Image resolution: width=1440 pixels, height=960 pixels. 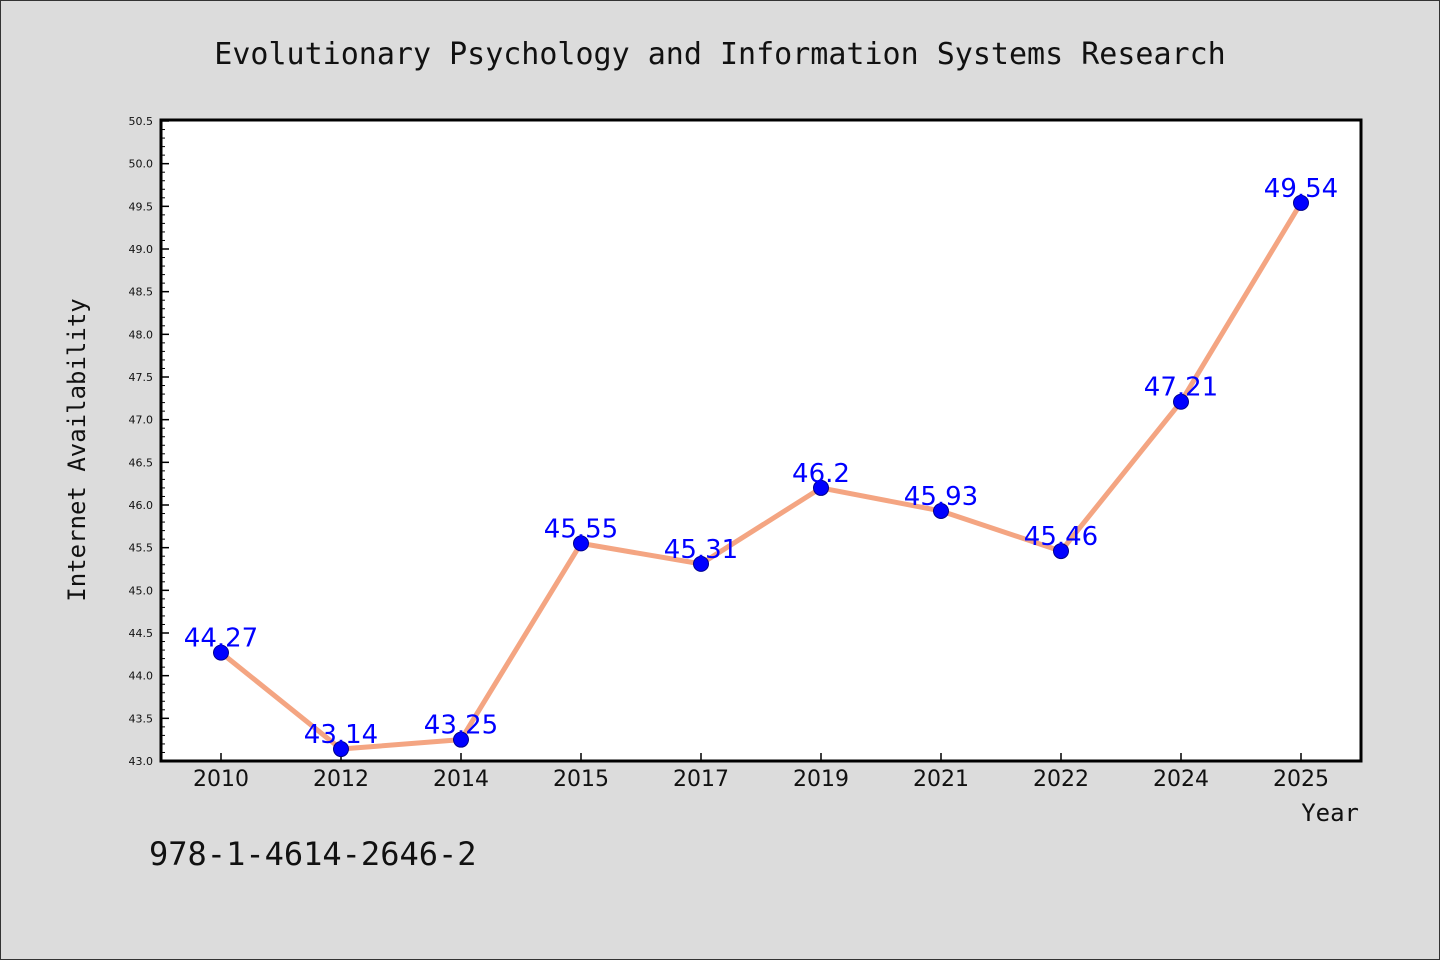 What do you see at coordinates (461, 779) in the screenshot?
I see `x-tick-label: 2014` at bounding box center [461, 779].